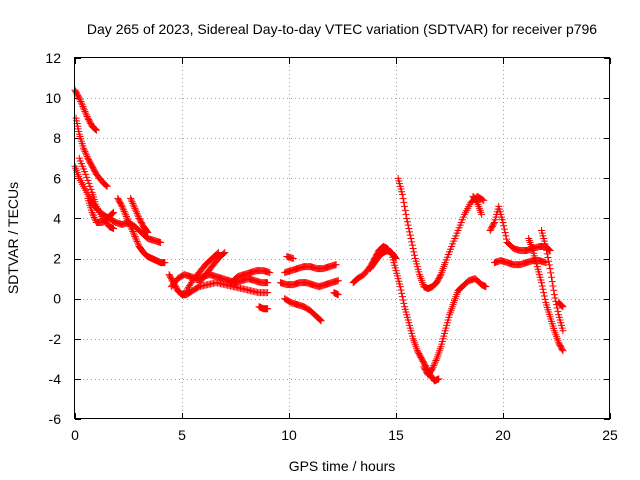 The height and width of the screenshot is (480, 640). What do you see at coordinates (552, 280) in the screenshot?
I see `series-arc27` at bounding box center [552, 280].